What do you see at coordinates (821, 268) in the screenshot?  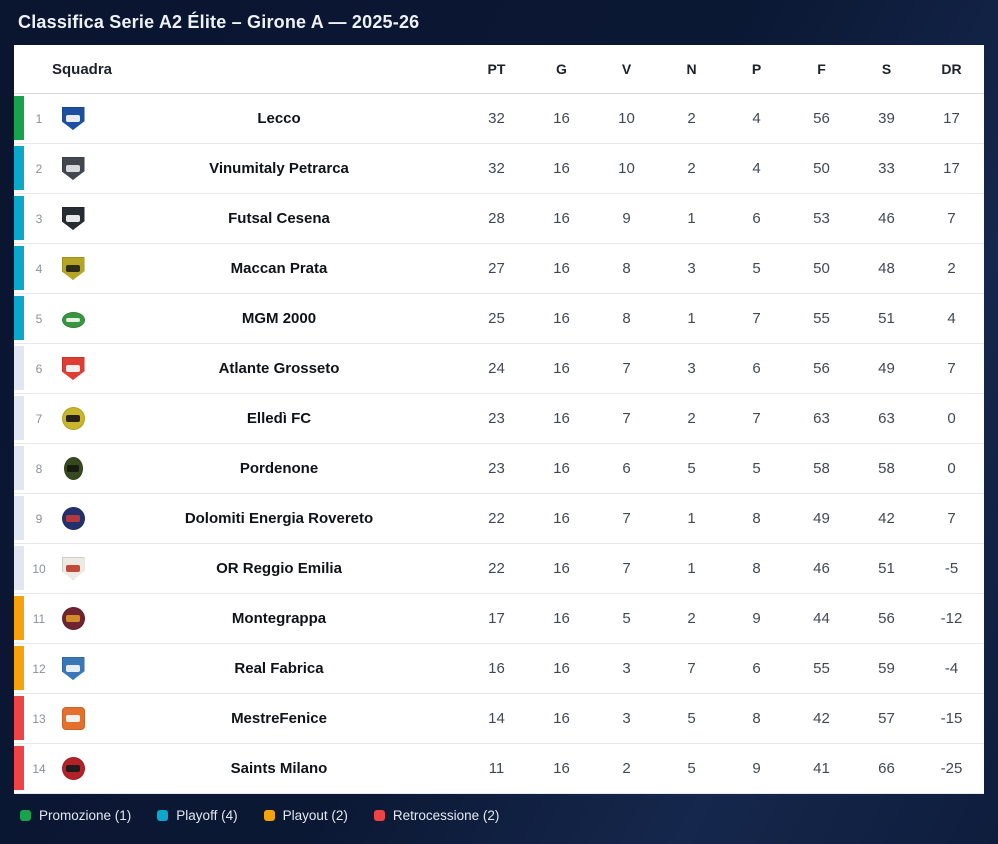 I see `stat-value: 50` at bounding box center [821, 268].